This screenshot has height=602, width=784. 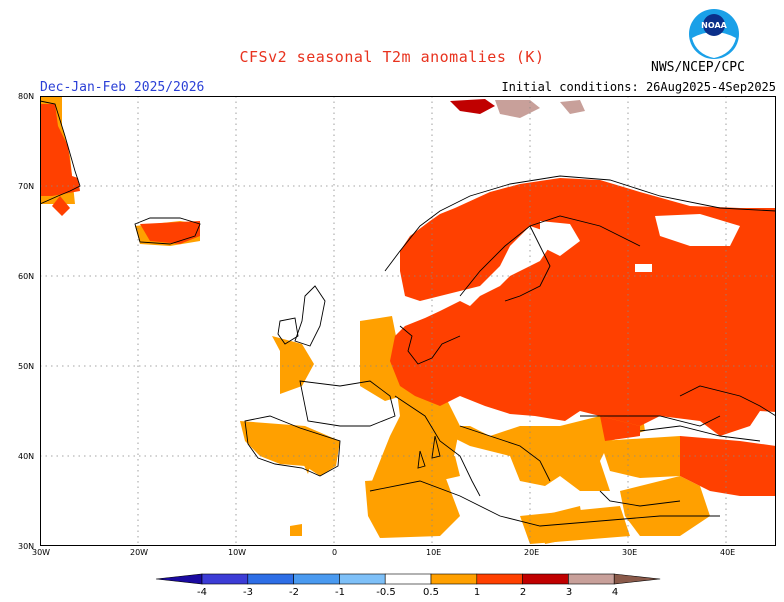 I want to click on colorbar-label: -4, so click(x=202, y=592).